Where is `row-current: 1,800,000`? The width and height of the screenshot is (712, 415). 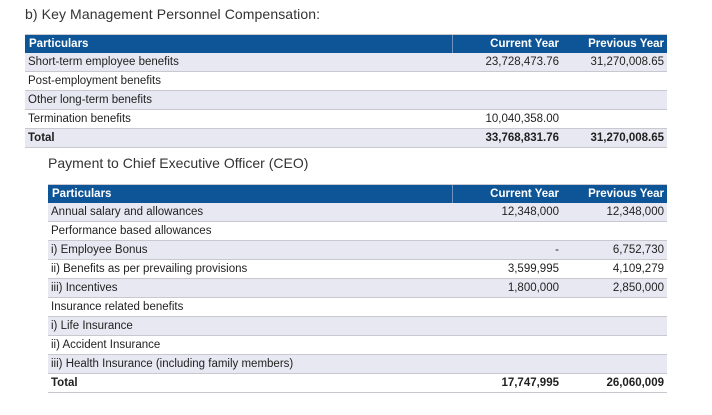 row-current: 1,800,000 is located at coordinates (507, 288).